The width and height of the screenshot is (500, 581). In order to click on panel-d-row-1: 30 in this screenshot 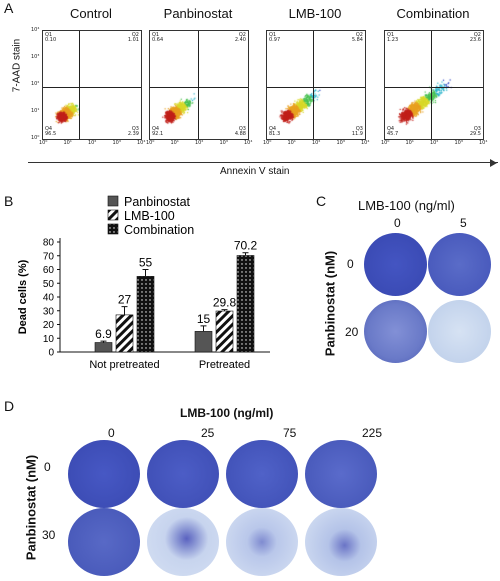, I will do `click(49, 535)`.